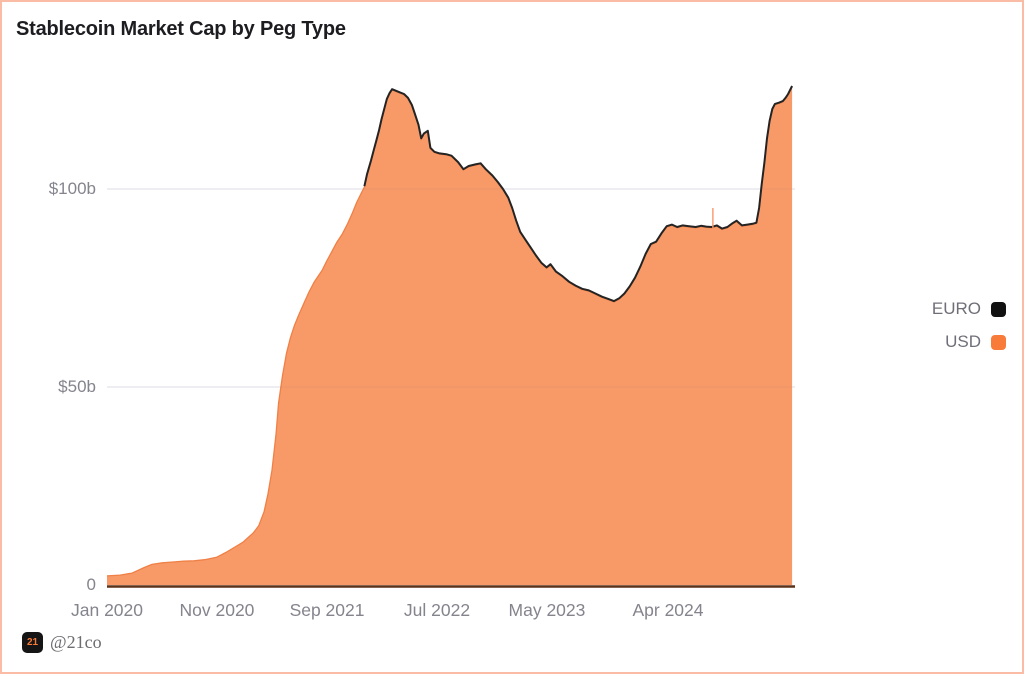  What do you see at coordinates (668, 610) in the screenshot?
I see `x-tick-label: Apr 2024` at bounding box center [668, 610].